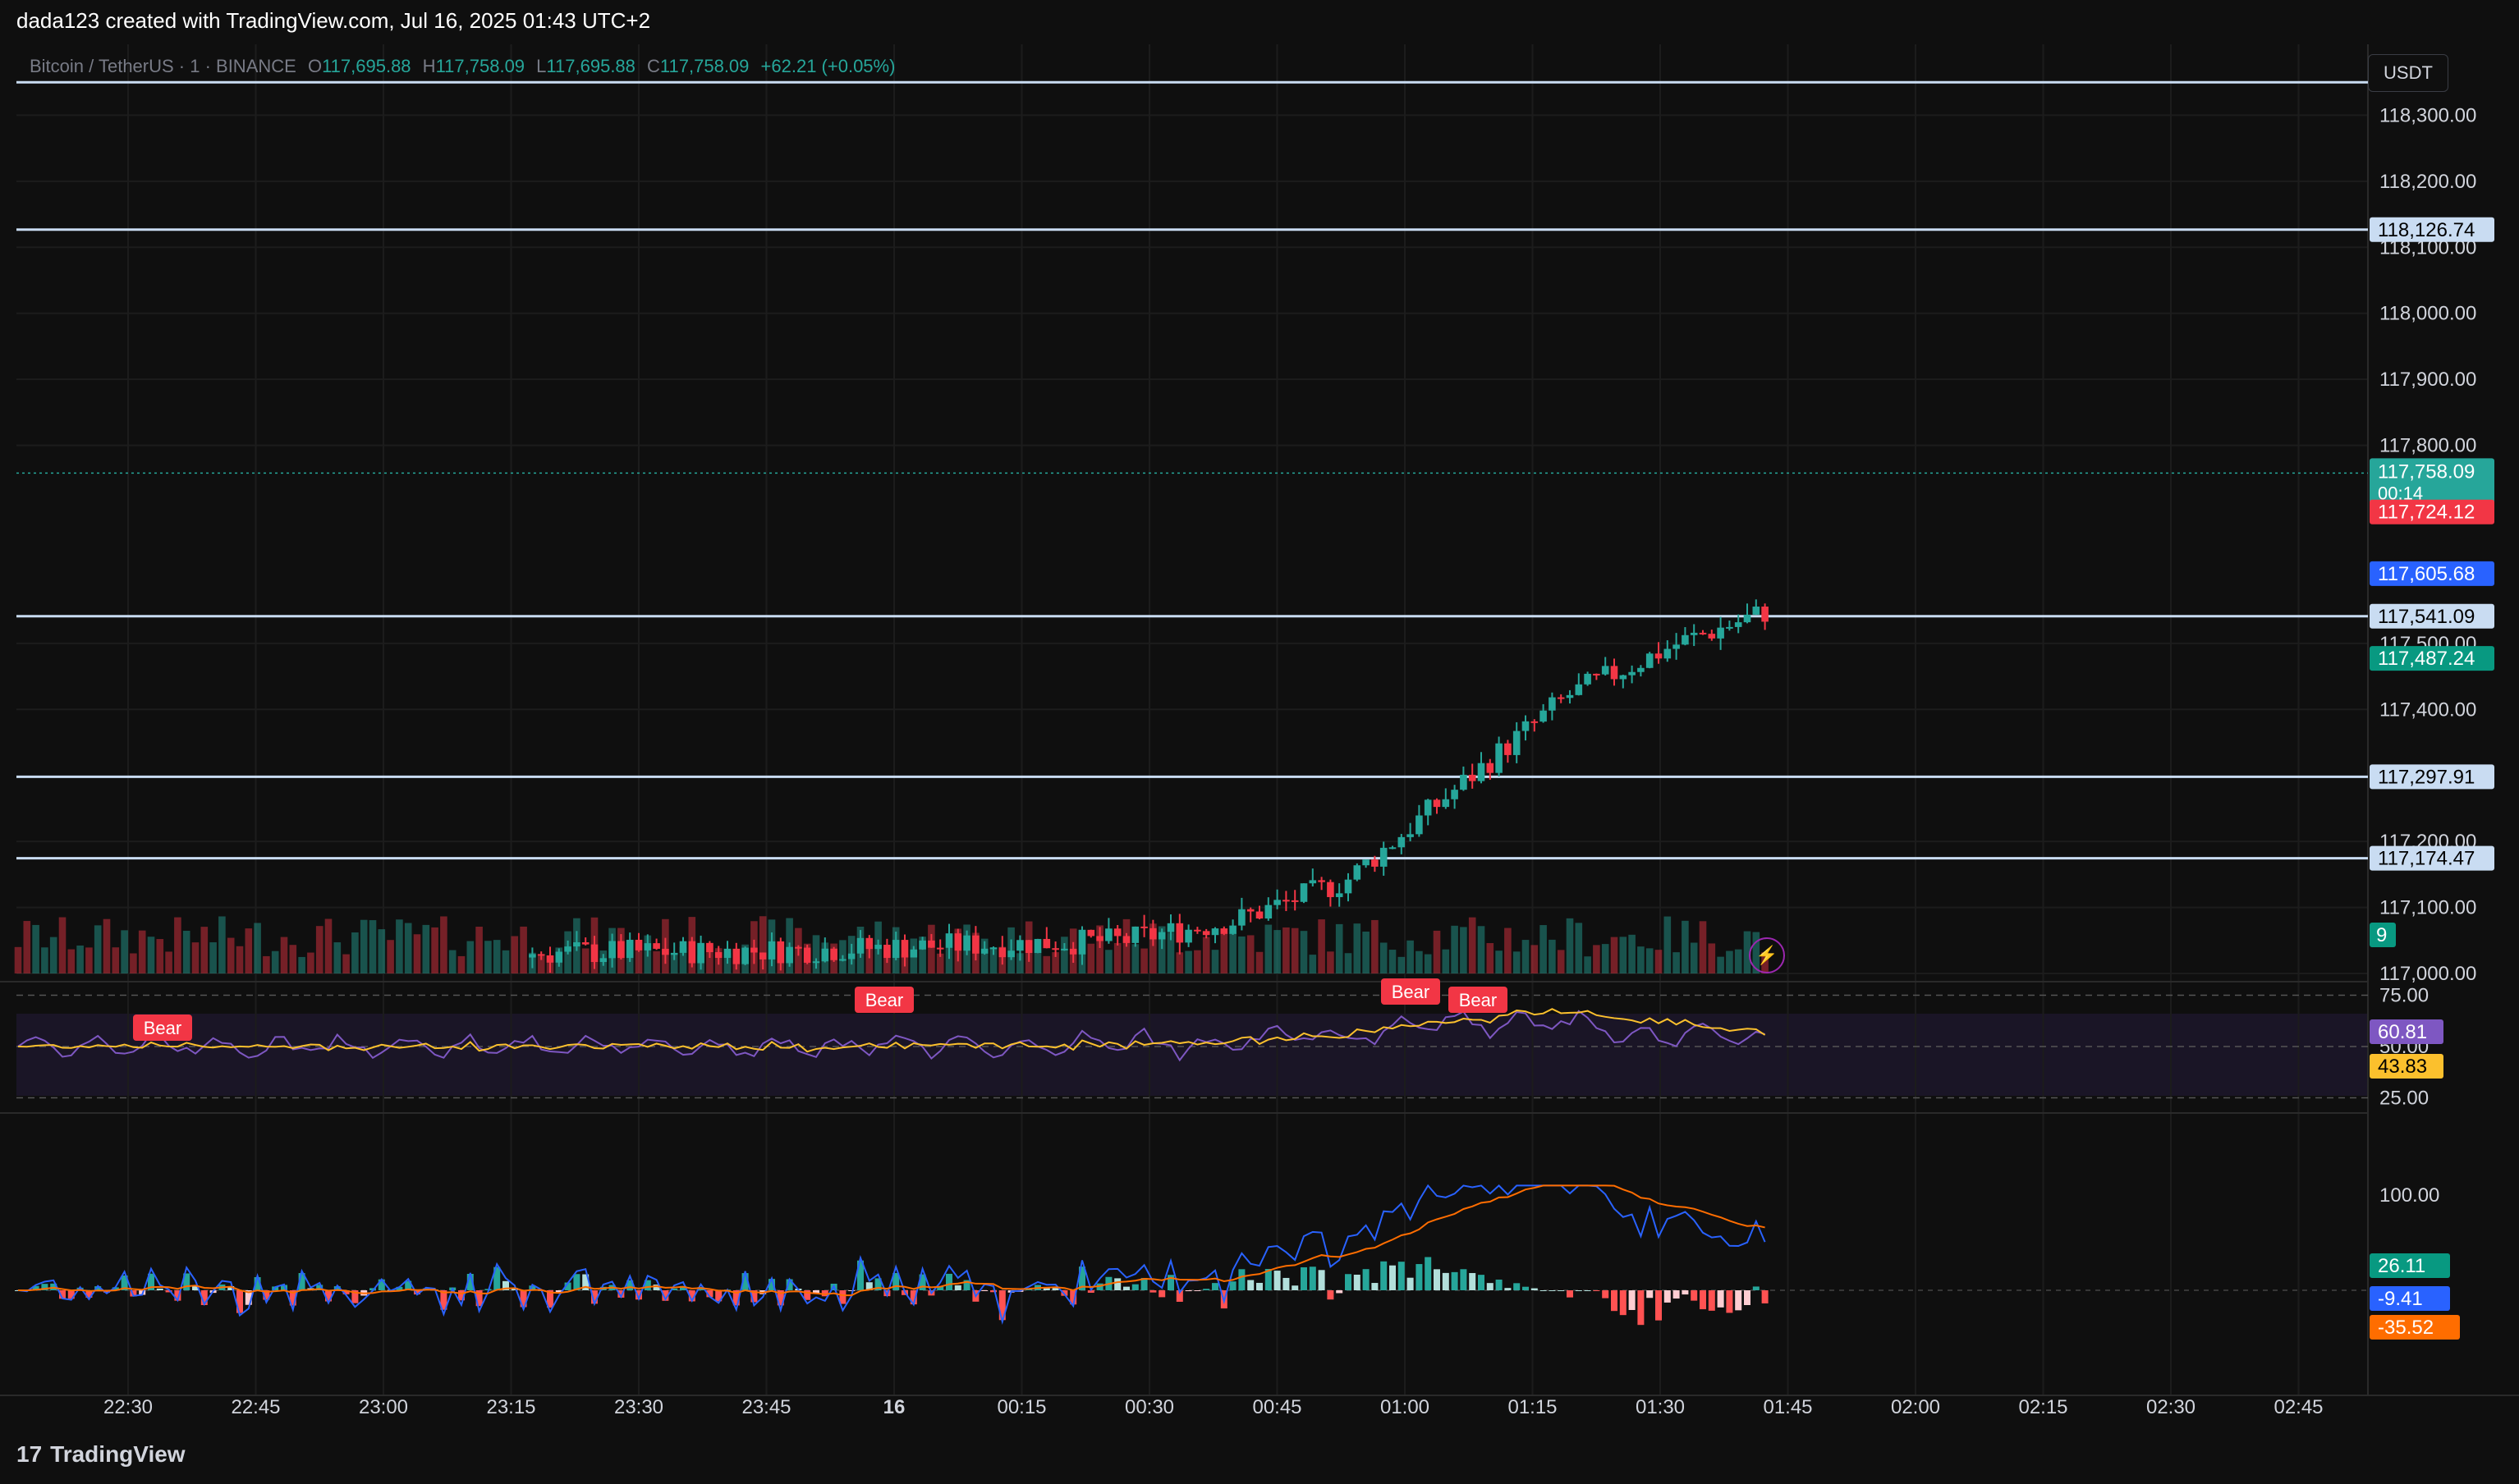 The height and width of the screenshot is (1484, 2519). Describe the element at coordinates (1021, 1407) in the screenshot. I see `x-tick-label: 00:15` at that location.